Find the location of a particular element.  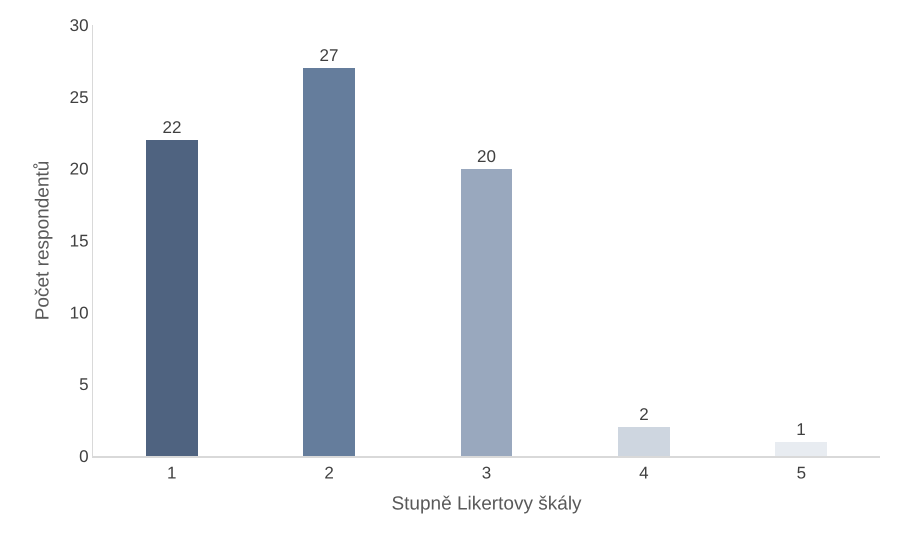

y-tick-label: 15 is located at coordinates (79, 240).